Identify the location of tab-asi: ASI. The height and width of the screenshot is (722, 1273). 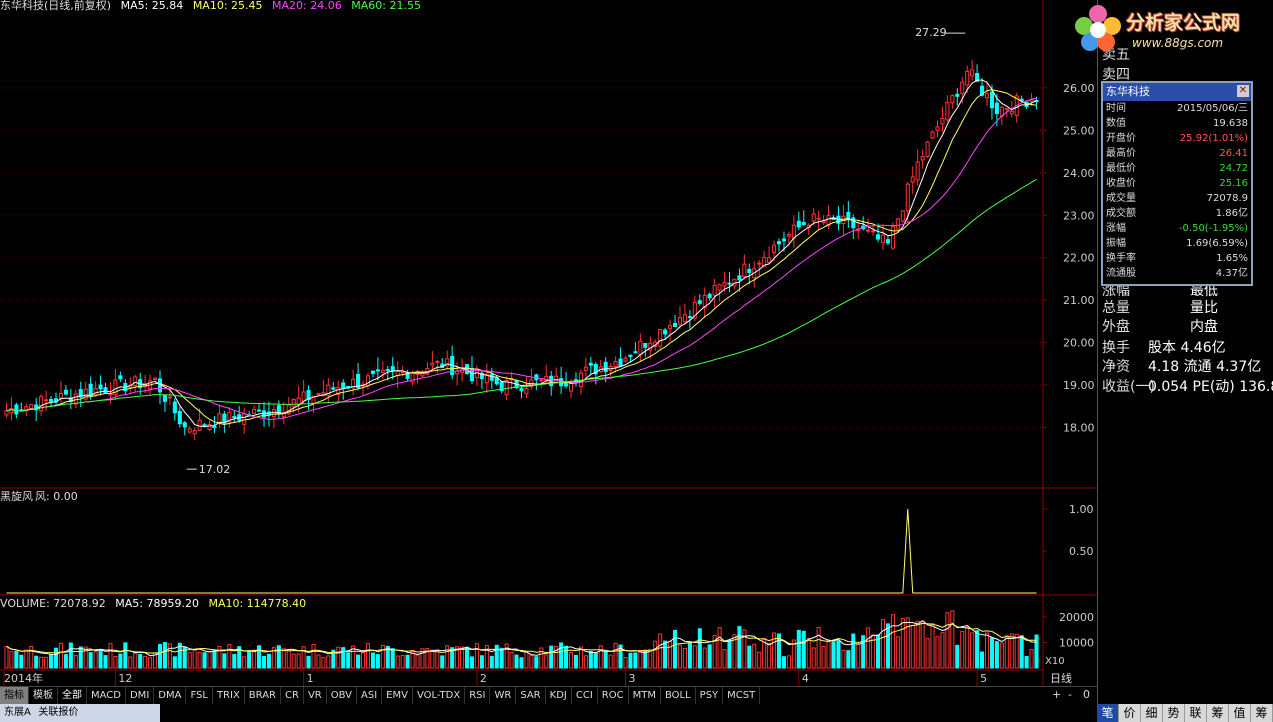
(370, 695).